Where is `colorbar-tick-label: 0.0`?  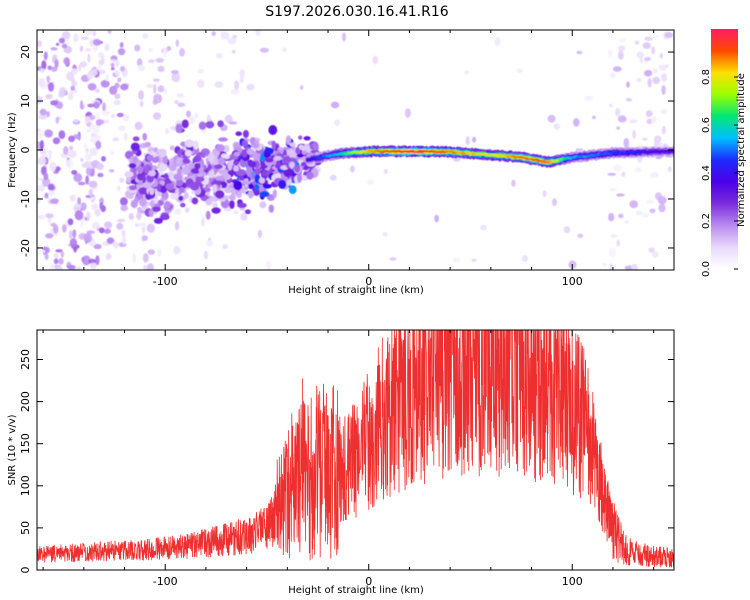 colorbar-tick-label: 0.0 is located at coordinates (706, 269).